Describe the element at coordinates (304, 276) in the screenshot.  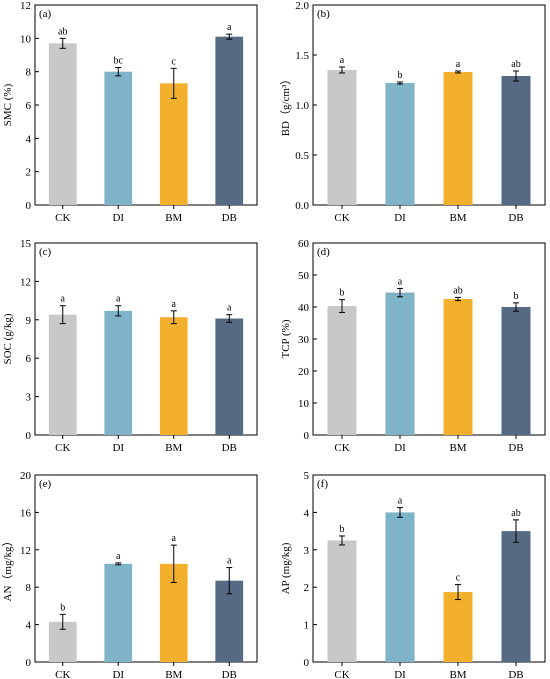
I see `y-tick-label: 50` at that location.